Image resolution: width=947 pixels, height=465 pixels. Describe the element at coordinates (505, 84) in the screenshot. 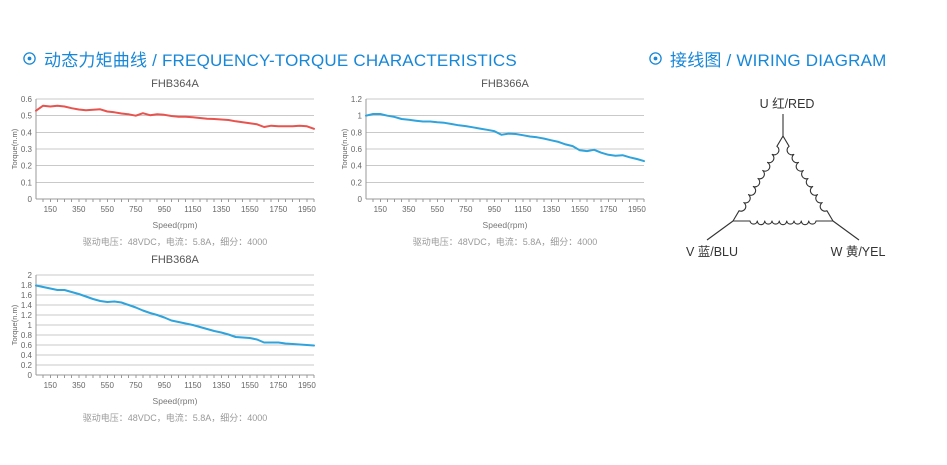

I see `chart-title: FHB366A` at that location.